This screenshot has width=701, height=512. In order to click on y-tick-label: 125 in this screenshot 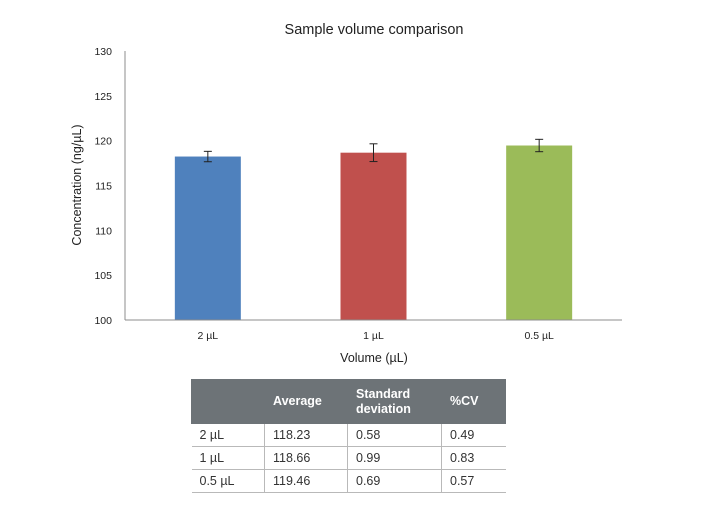, I will do `click(103, 97)`.